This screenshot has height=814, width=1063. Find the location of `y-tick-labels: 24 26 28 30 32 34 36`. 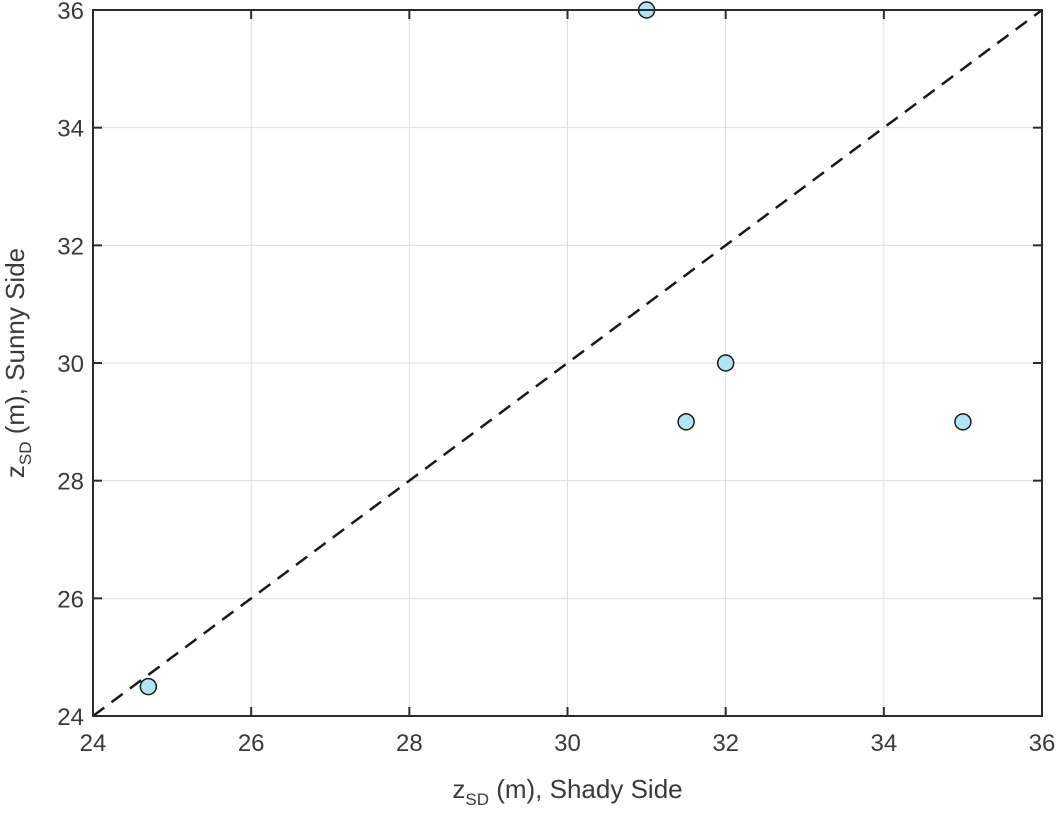

y-tick-labels: 24 26 28 30 32 34 36 is located at coordinates (70, 365).